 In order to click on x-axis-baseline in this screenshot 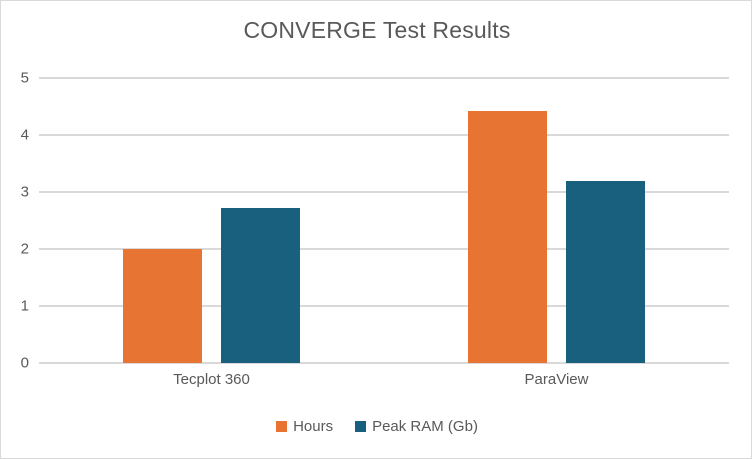, I will do `click(384, 363)`.